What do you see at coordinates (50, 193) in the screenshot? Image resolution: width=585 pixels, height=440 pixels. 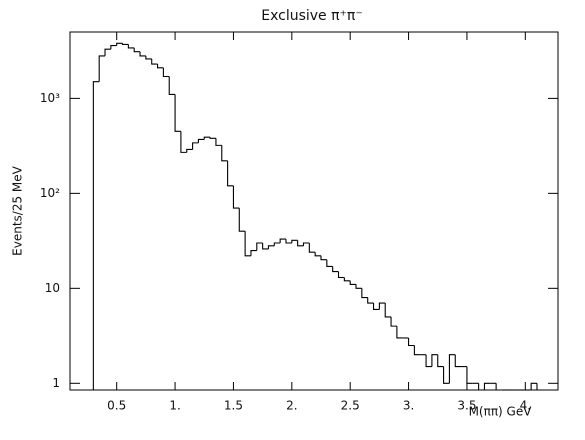 I see `y-tick-label: 10²` at bounding box center [50, 193].